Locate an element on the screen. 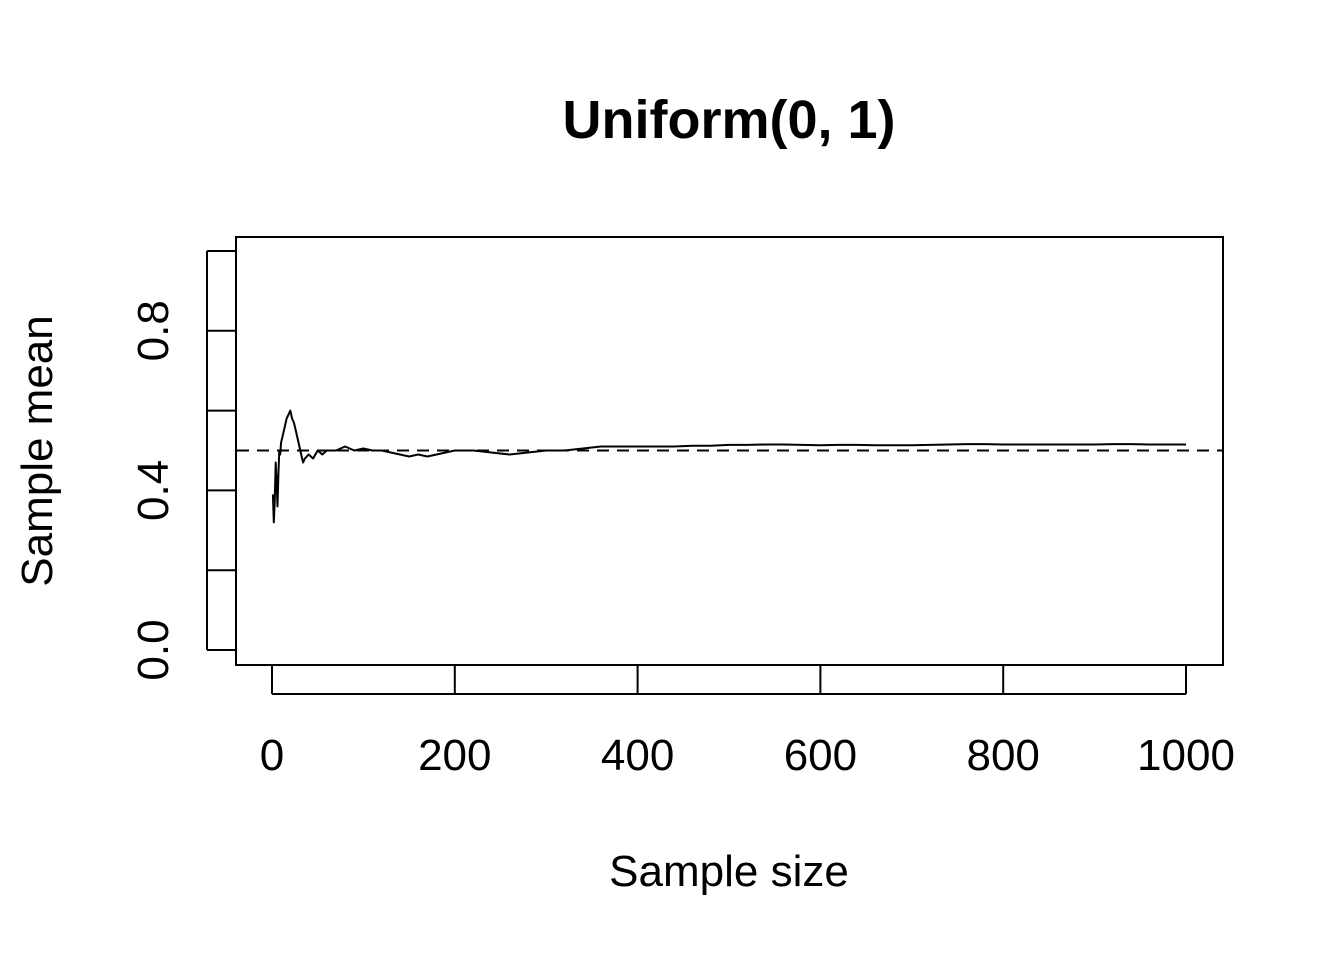 This screenshot has height=960, width=1344. y-tick-label: 0.8 is located at coordinates (153, 330).